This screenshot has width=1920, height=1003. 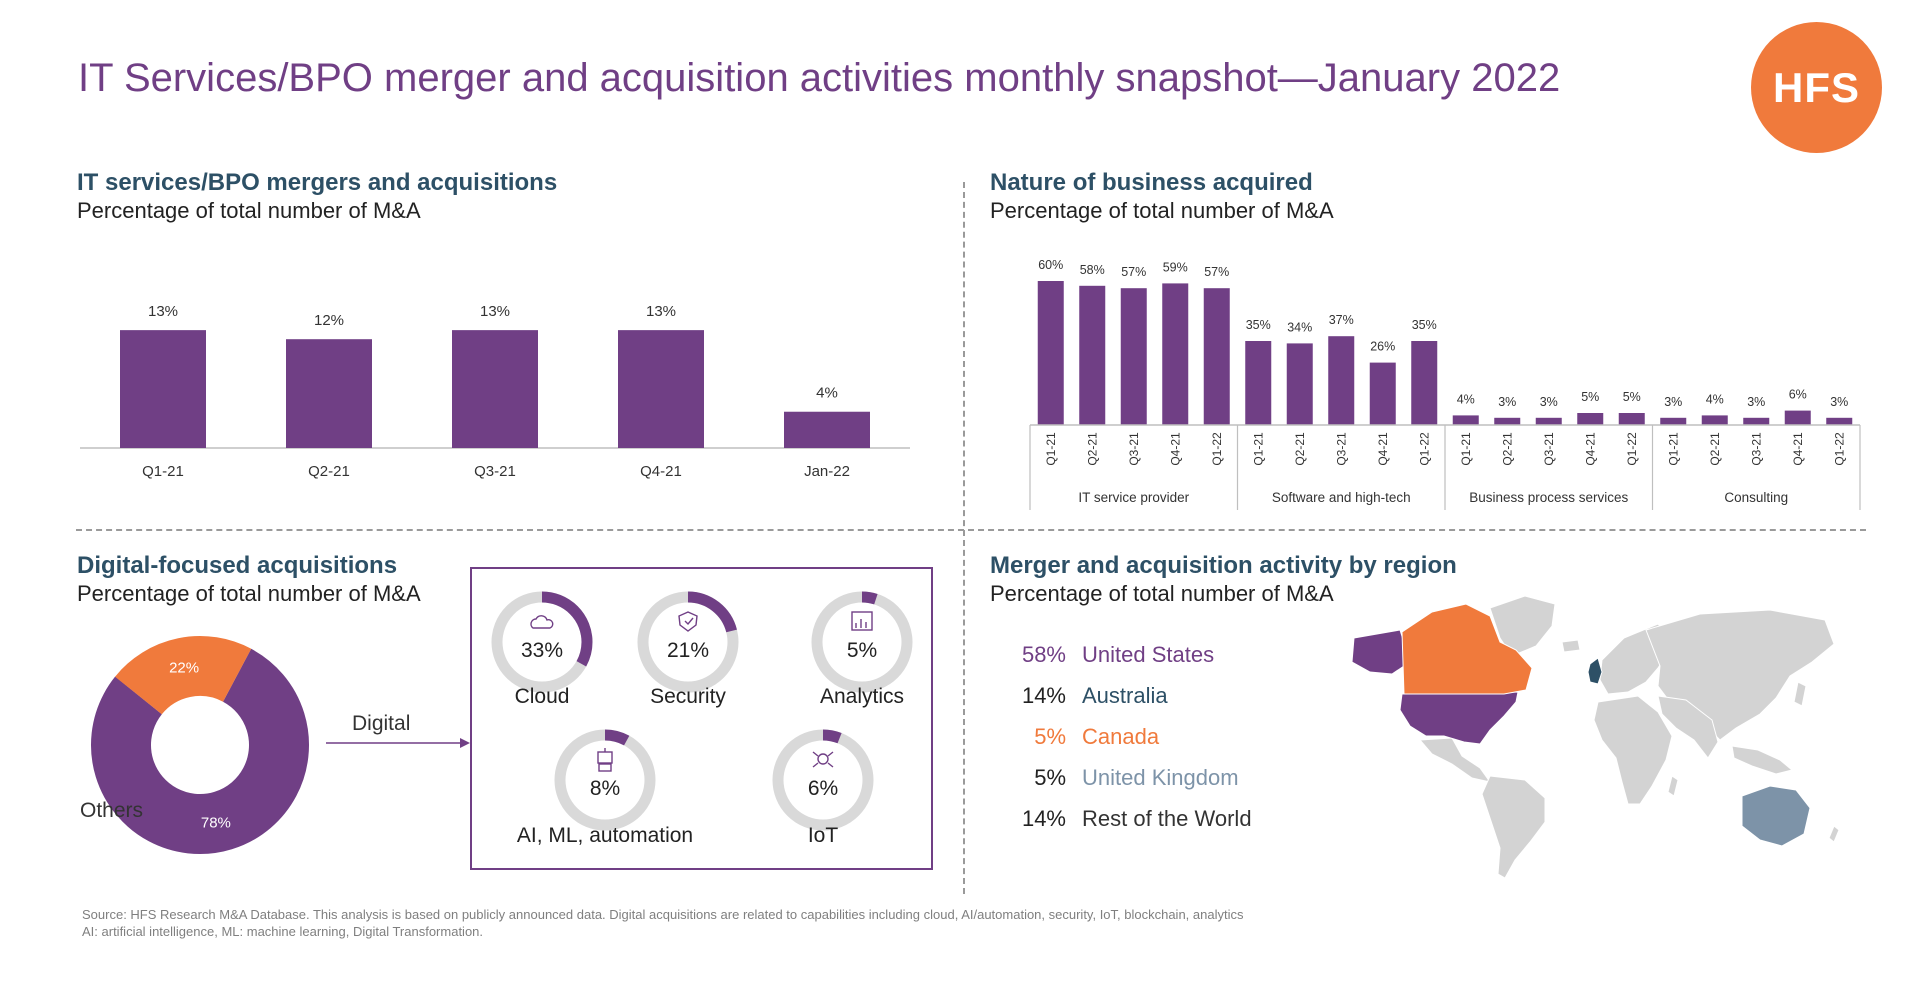 I want to click on australia-shape, so click(x=1776, y=816).